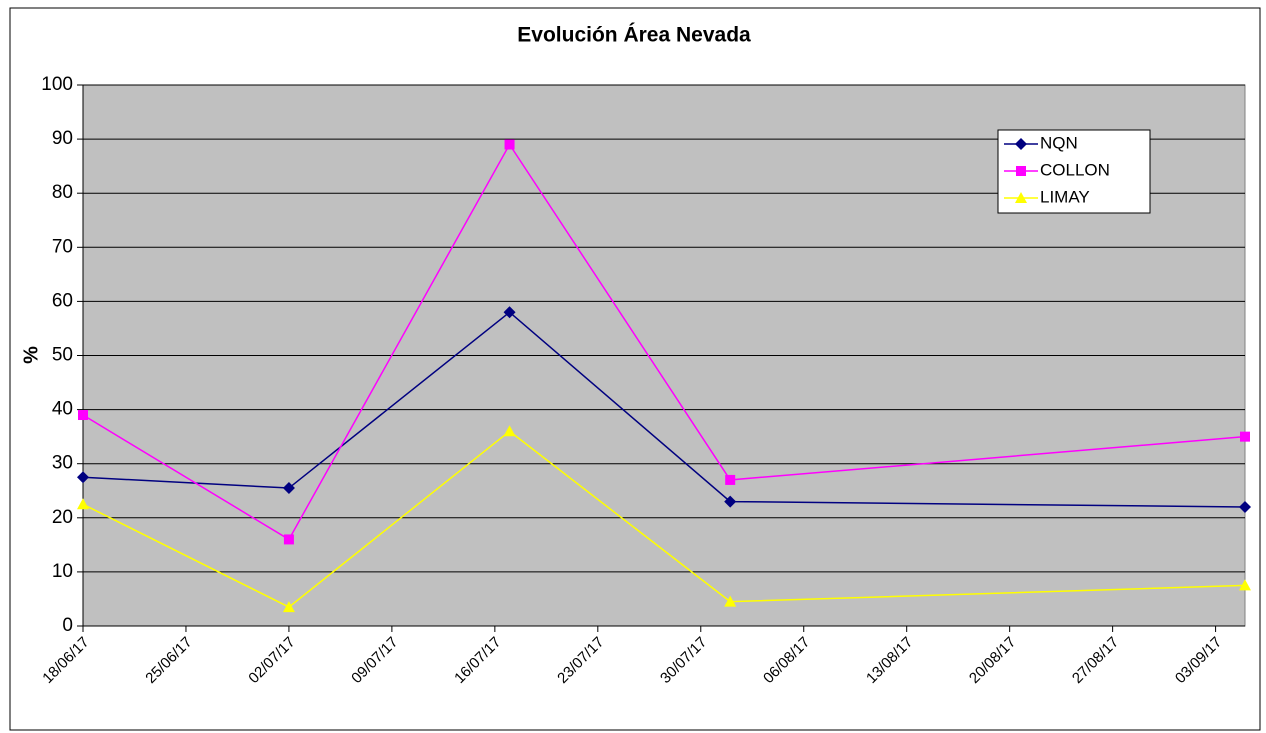  Describe the element at coordinates (67, 625) in the screenshot. I see `y-tick-label: 0` at that location.